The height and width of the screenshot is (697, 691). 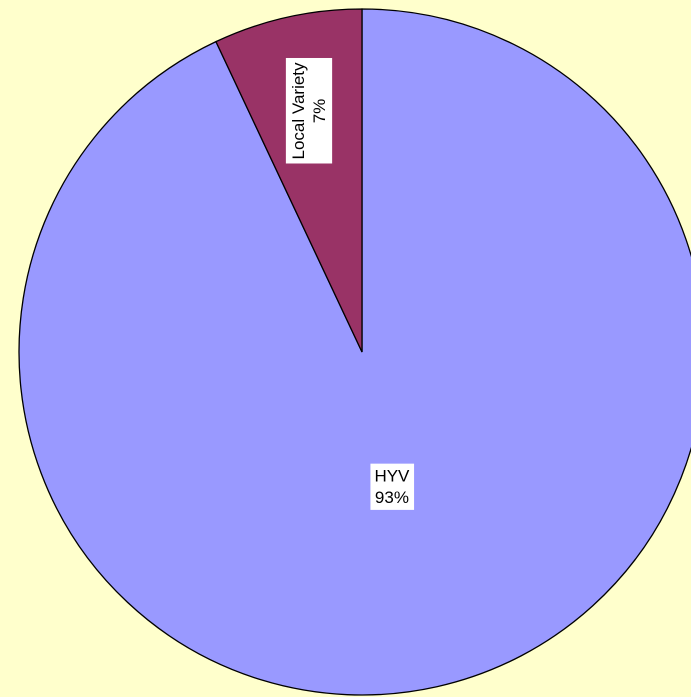 What do you see at coordinates (392, 476) in the screenshot?
I see `category-label: HYV` at bounding box center [392, 476].